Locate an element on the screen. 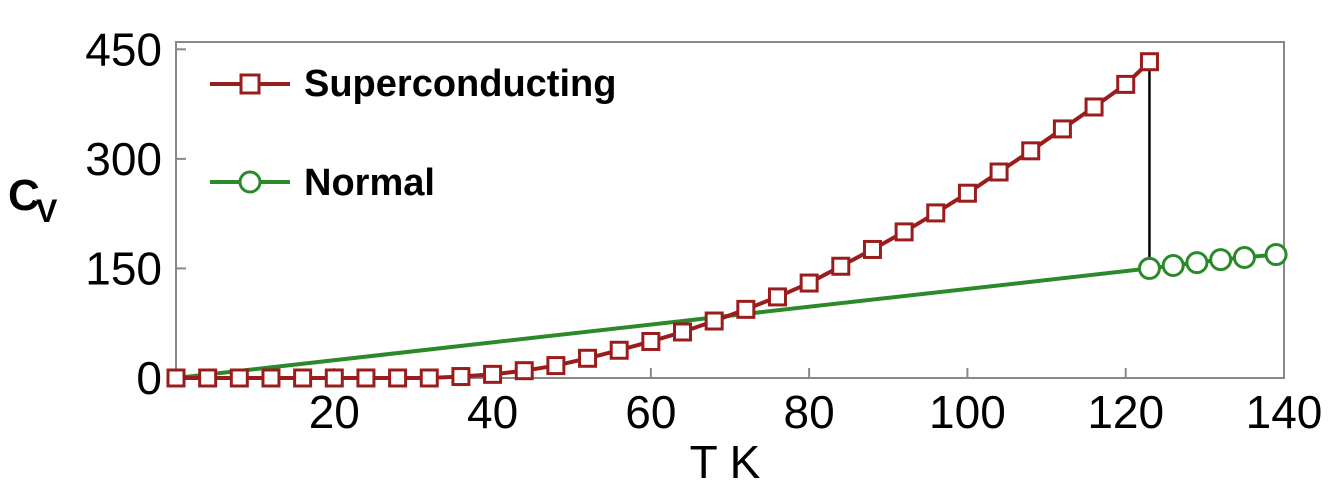 Image resolution: width=1334 pixels, height=492 pixels. legend-marker-superconducting is located at coordinates (250, 84).